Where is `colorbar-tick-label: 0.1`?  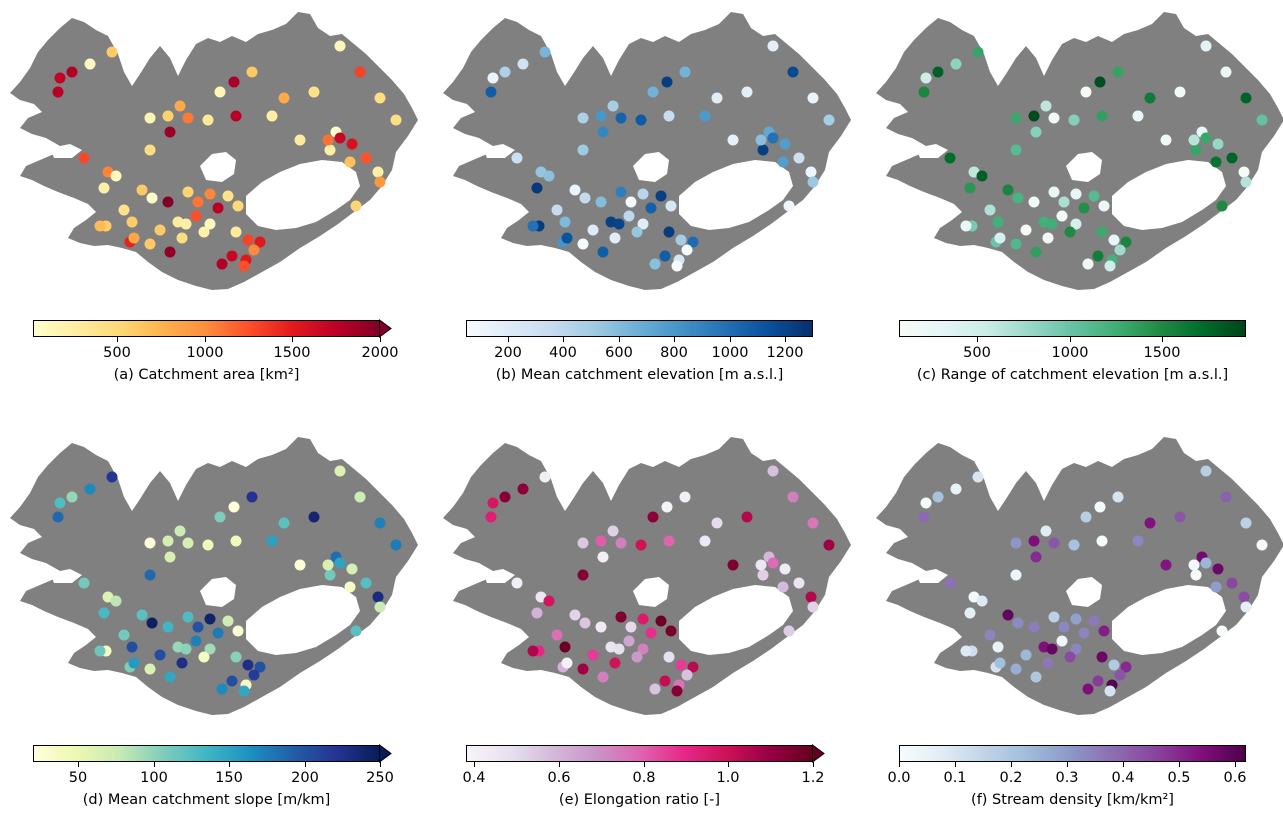
colorbar-tick-label: 0.1 is located at coordinates (955, 778).